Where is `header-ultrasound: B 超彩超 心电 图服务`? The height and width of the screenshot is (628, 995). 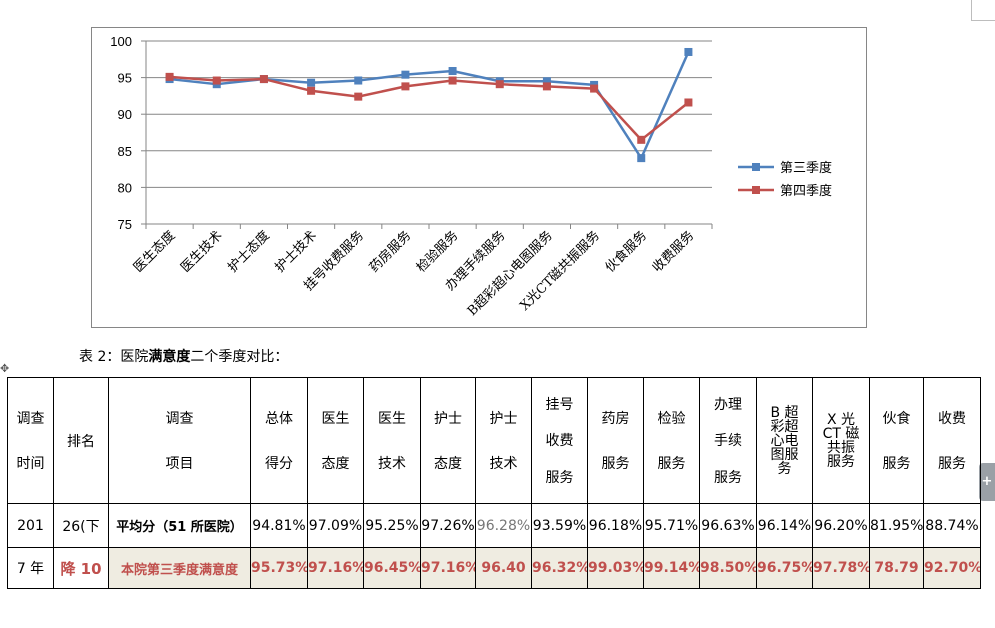 header-ultrasound: B 超彩超 心电 图服务 is located at coordinates (784, 440).